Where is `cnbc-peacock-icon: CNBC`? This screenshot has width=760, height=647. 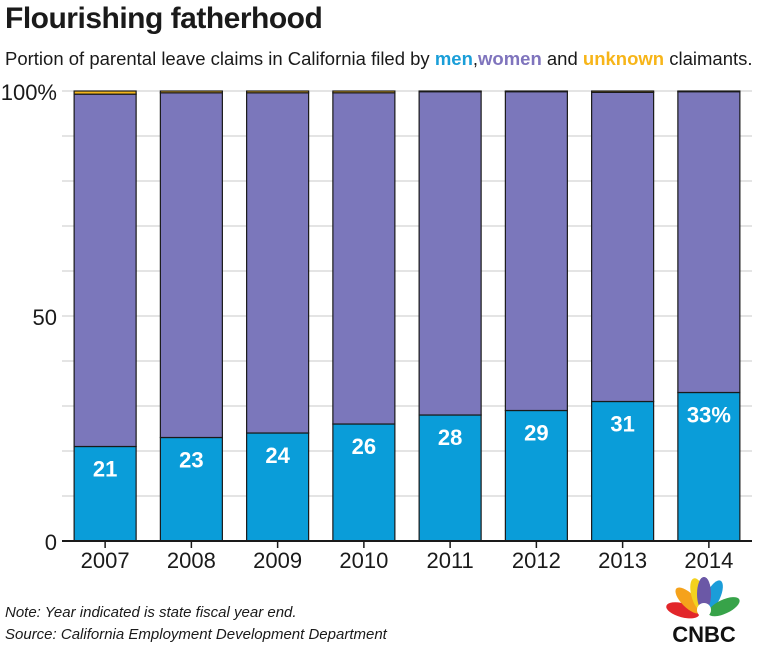 cnbc-peacock-icon: CNBC is located at coordinates (703, 610).